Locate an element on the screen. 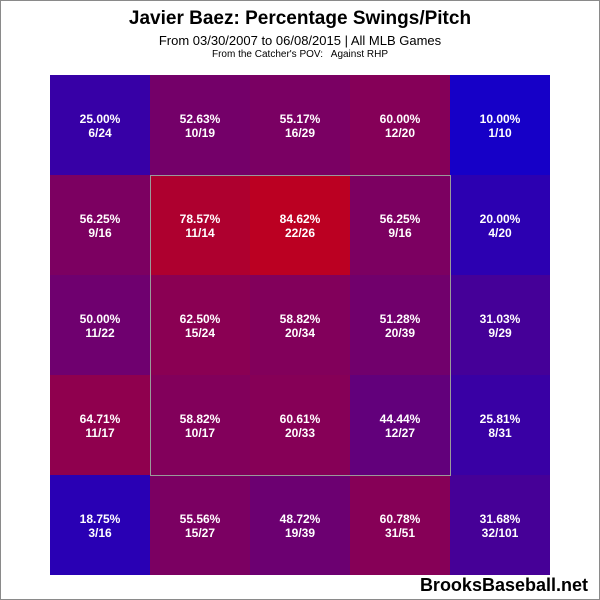 This screenshot has height=600, width=600. cell-count-label: 11/22 is located at coordinates (100, 333).